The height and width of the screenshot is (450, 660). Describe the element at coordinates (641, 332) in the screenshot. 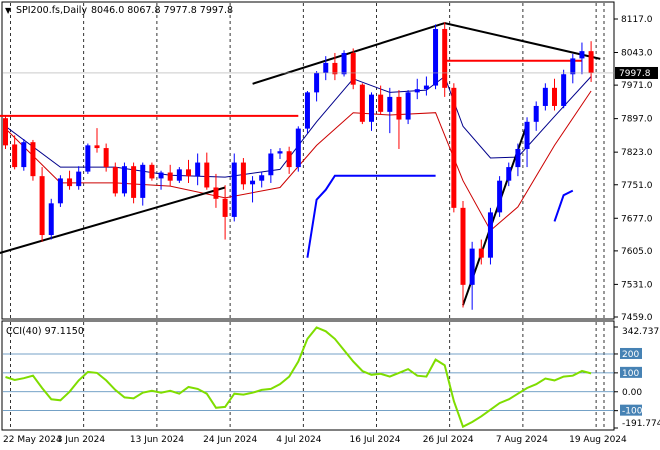

I see `cci-tick-label: 342.7377` at that location.